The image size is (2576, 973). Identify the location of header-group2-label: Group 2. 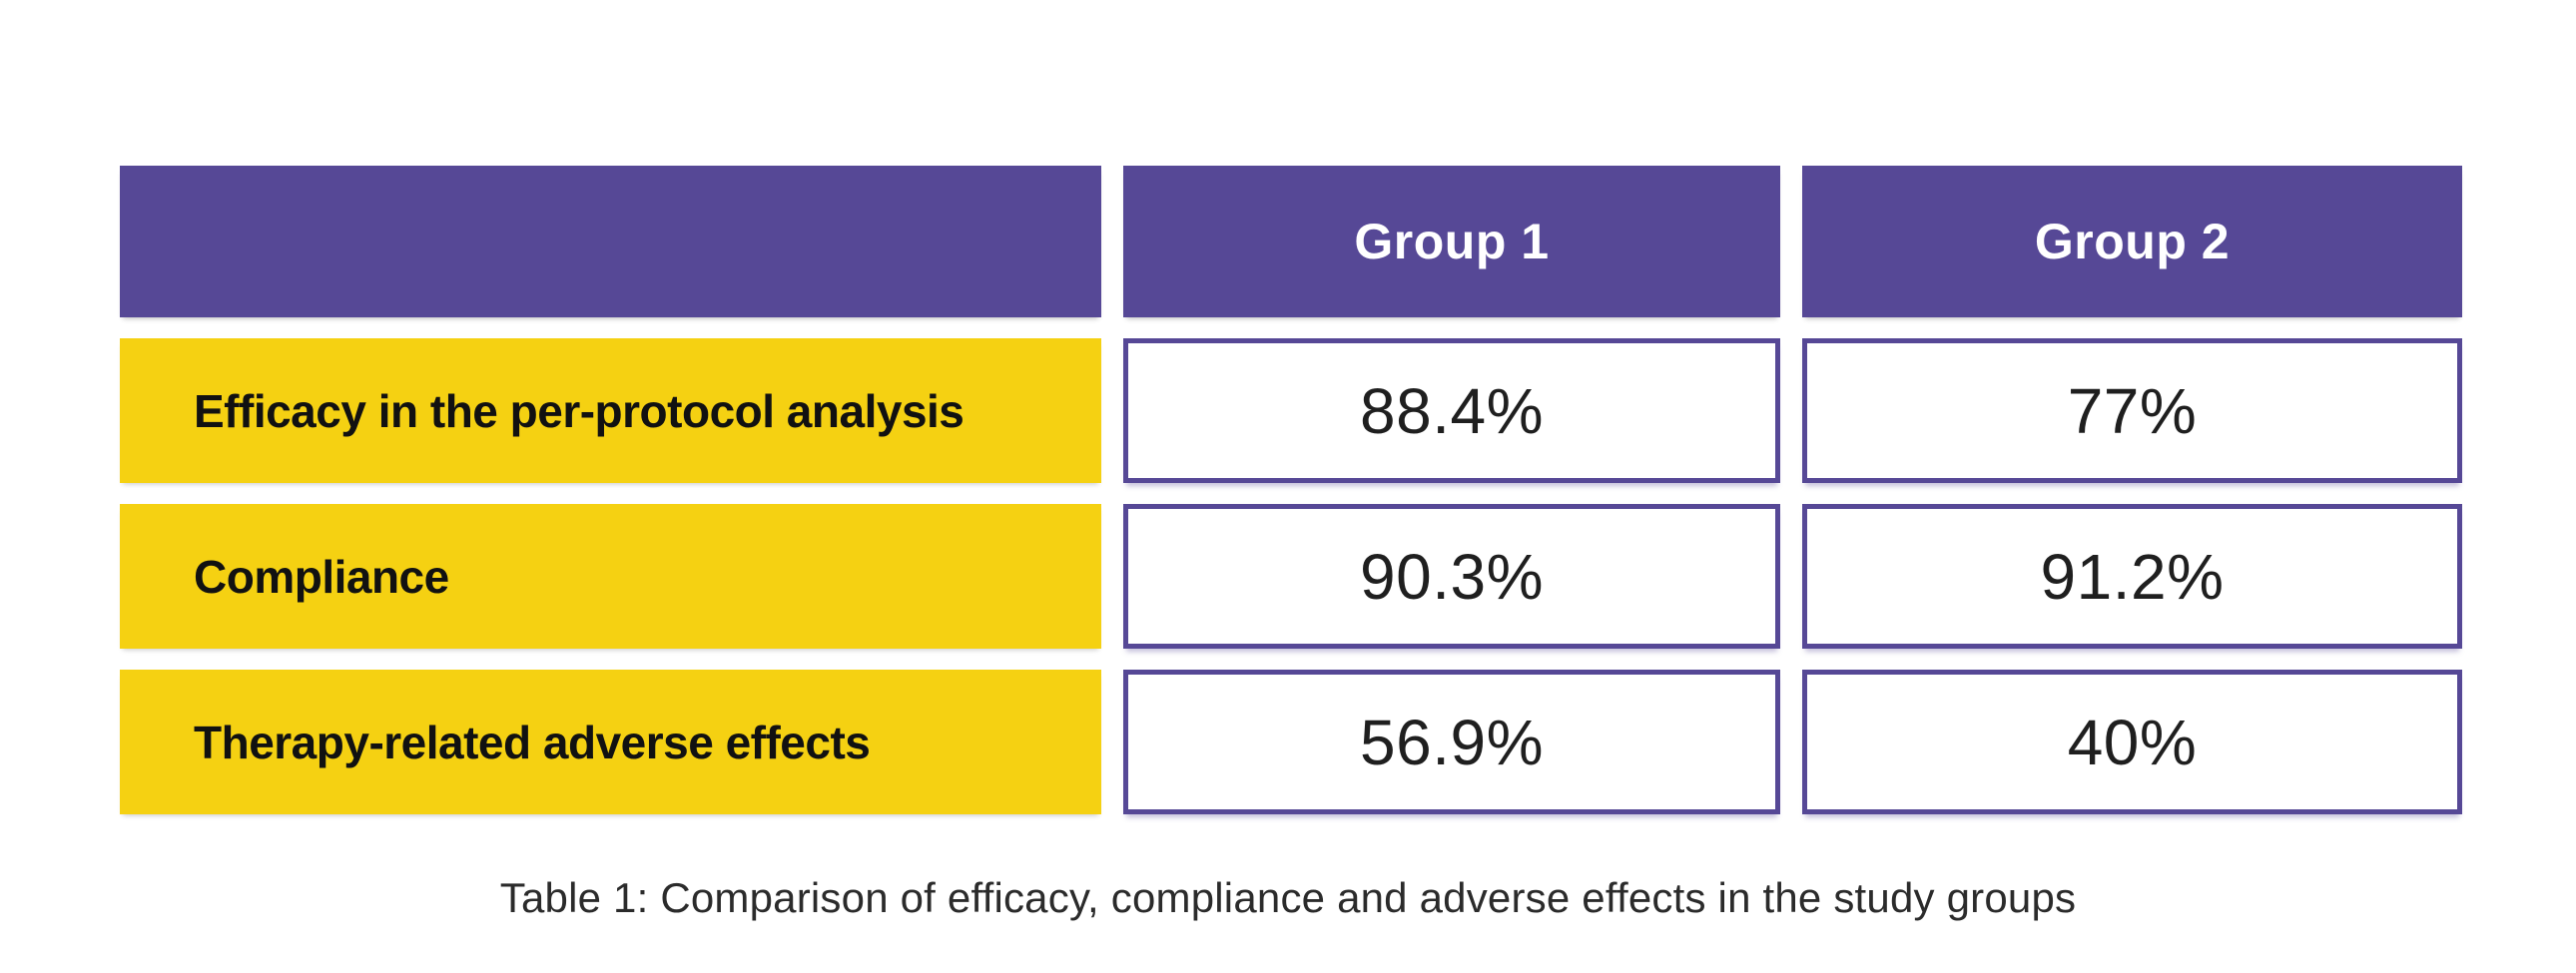
(2132, 241).